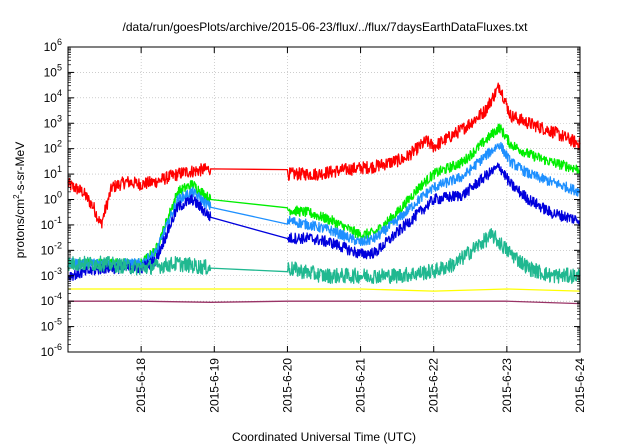  I want to click on x-tick-label: 2015-6-22, so click(434, 385).